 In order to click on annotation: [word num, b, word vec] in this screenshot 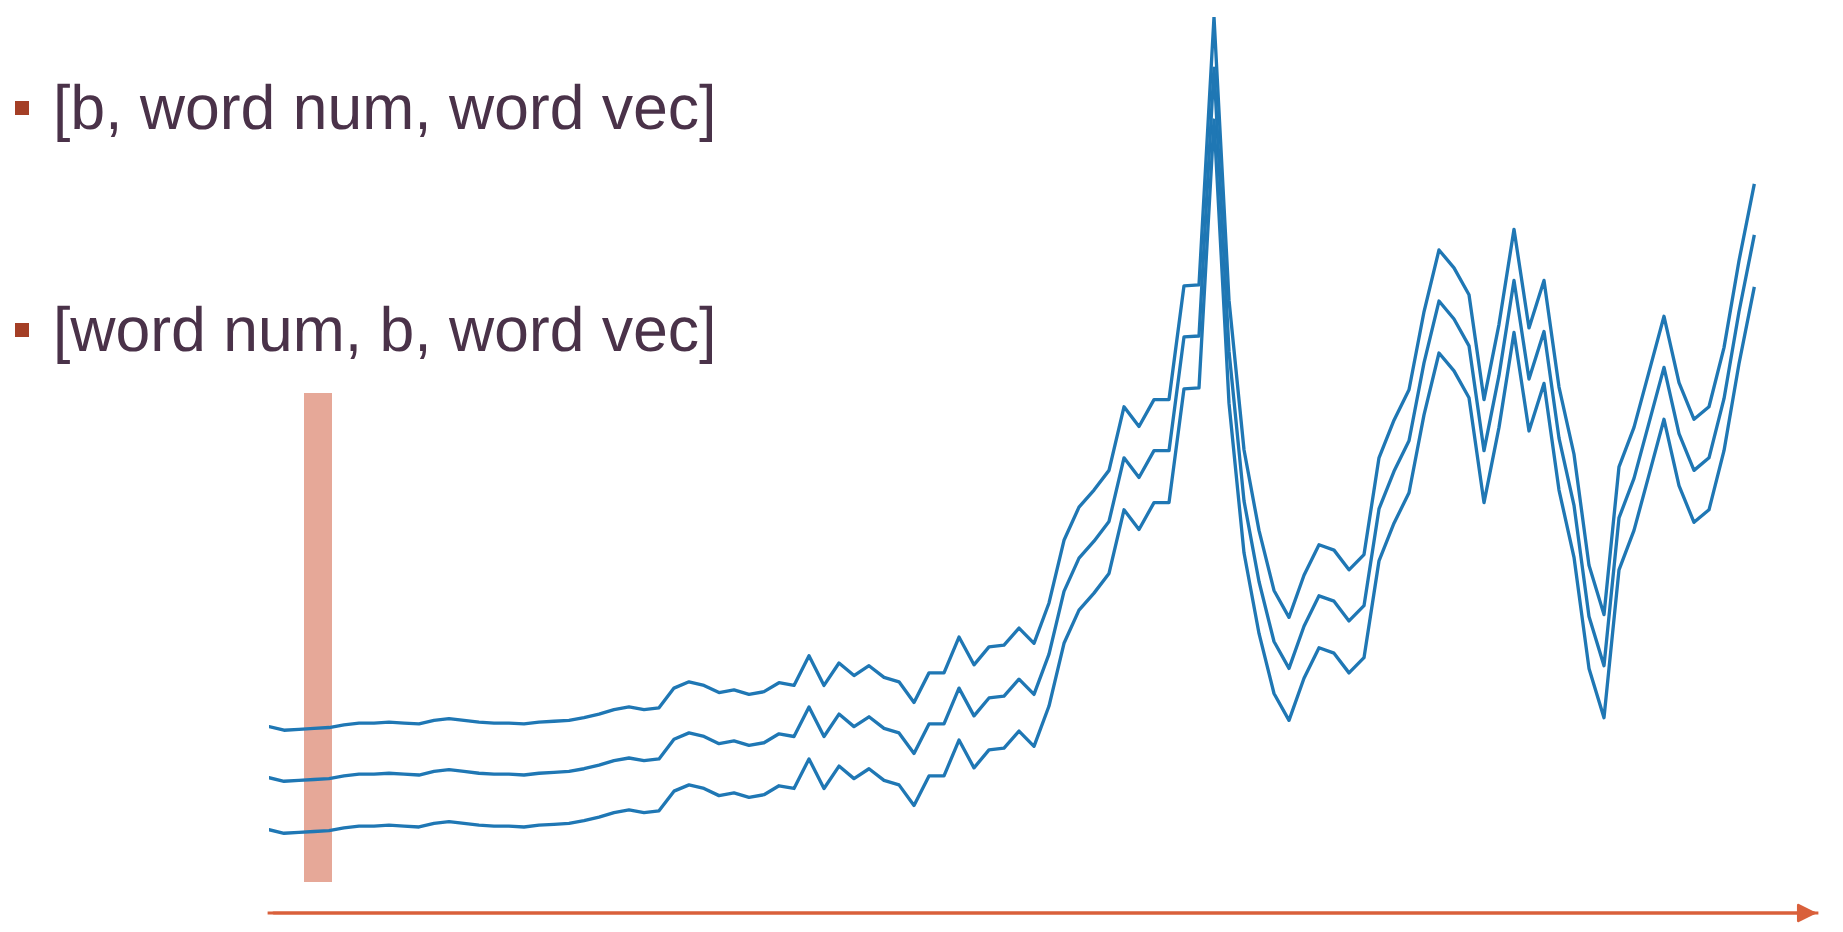, I will do `click(384, 334)`.